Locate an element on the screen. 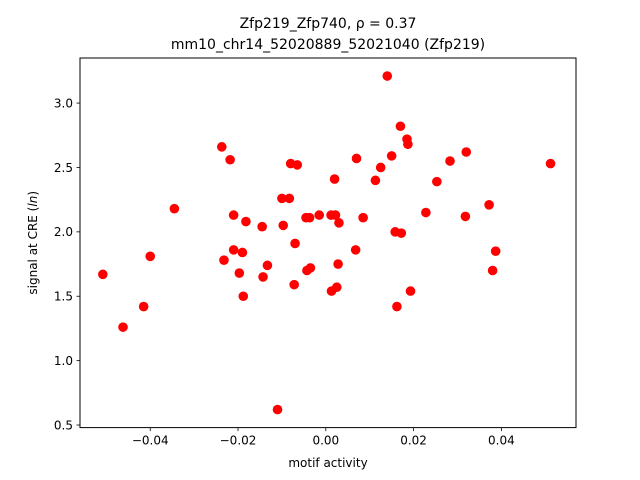  x-tick-label: 0.02 is located at coordinates (413, 441).